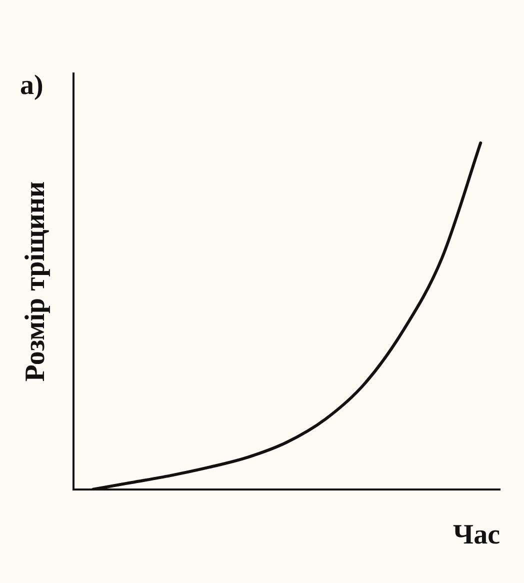 This screenshot has width=524, height=583. What do you see at coordinates (32, 86) in the screenshot?
I see `chart-title: a)` at bounding box center [32, 86].